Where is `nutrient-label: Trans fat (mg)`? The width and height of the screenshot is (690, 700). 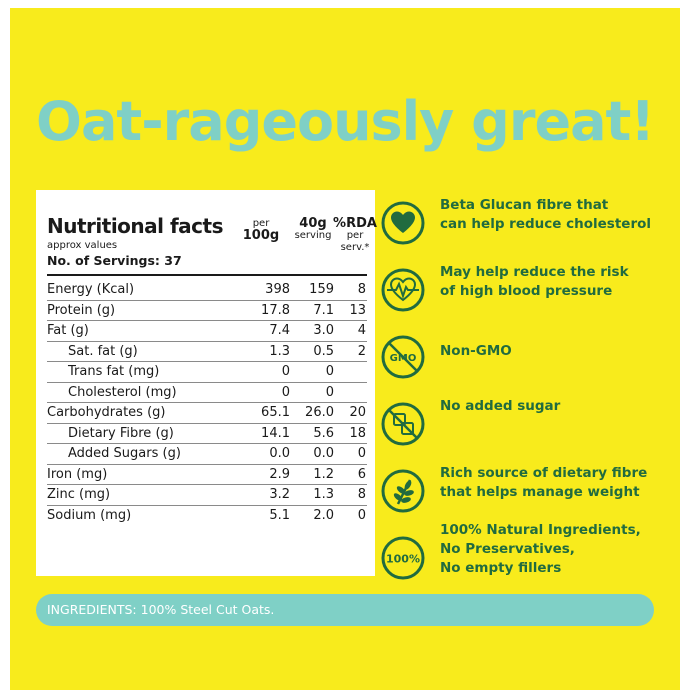
nutrient-label: Trans fat (mg) is located at coordinates (114, 371).